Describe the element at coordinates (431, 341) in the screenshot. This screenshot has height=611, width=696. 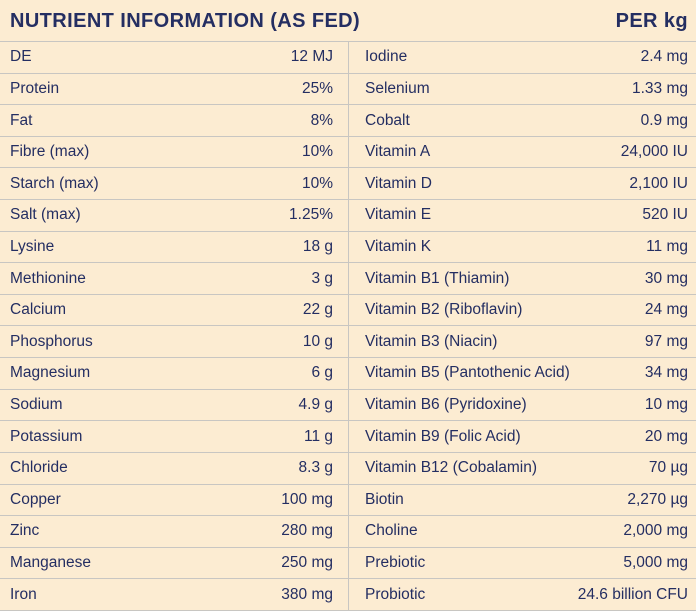
I see `nutrient-label: Vitamin B3 (Niacin)` at that location.